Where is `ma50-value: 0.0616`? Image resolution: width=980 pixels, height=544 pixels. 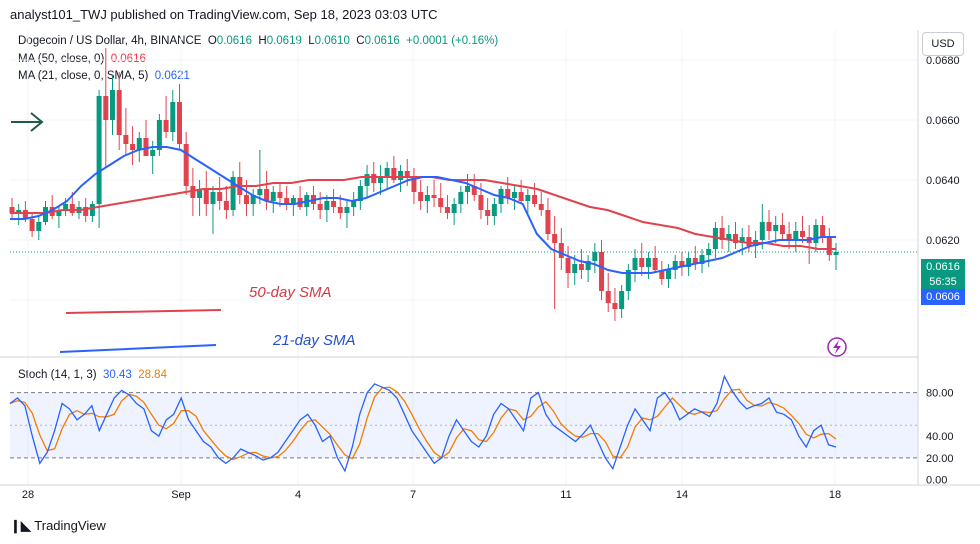
ma50-value: 0.0616 is located at coordinates (128, 59).